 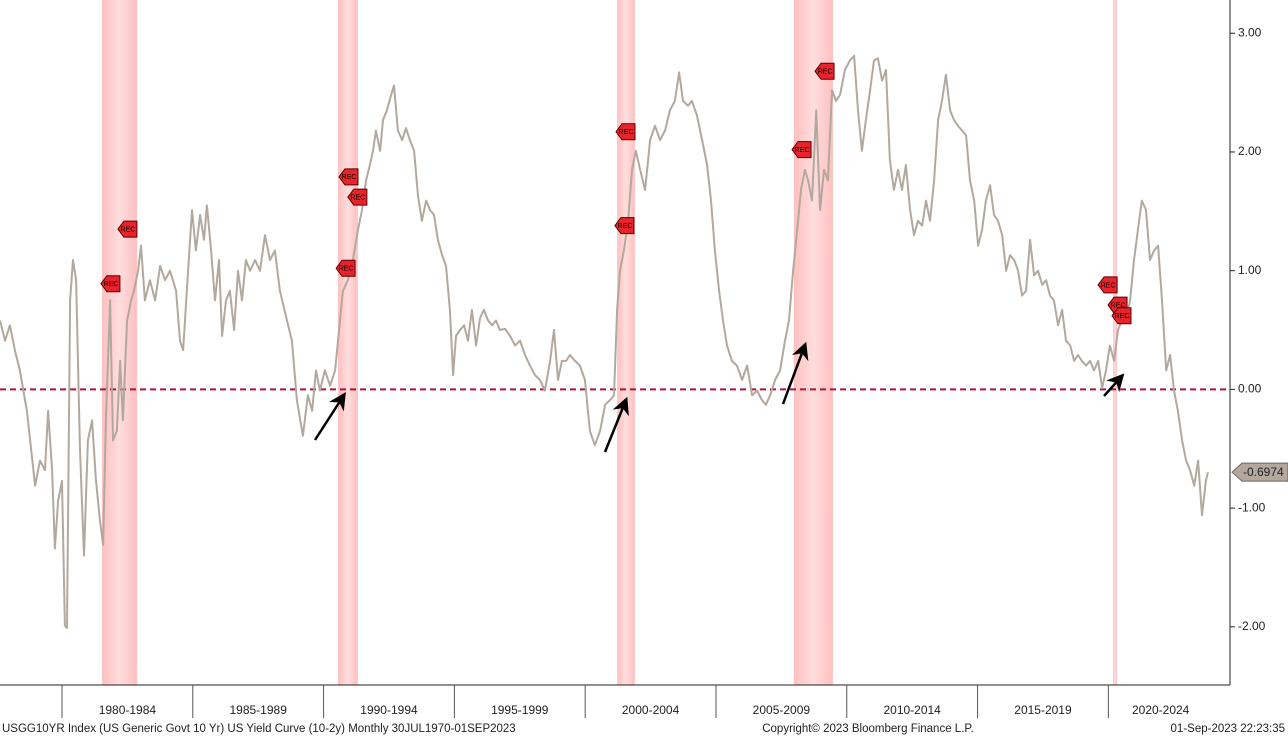 What do you see at coordinates (912, 710) in the screenshot?
I see `x-tick-label: 2010-2014` at bounding box center [912, 710].